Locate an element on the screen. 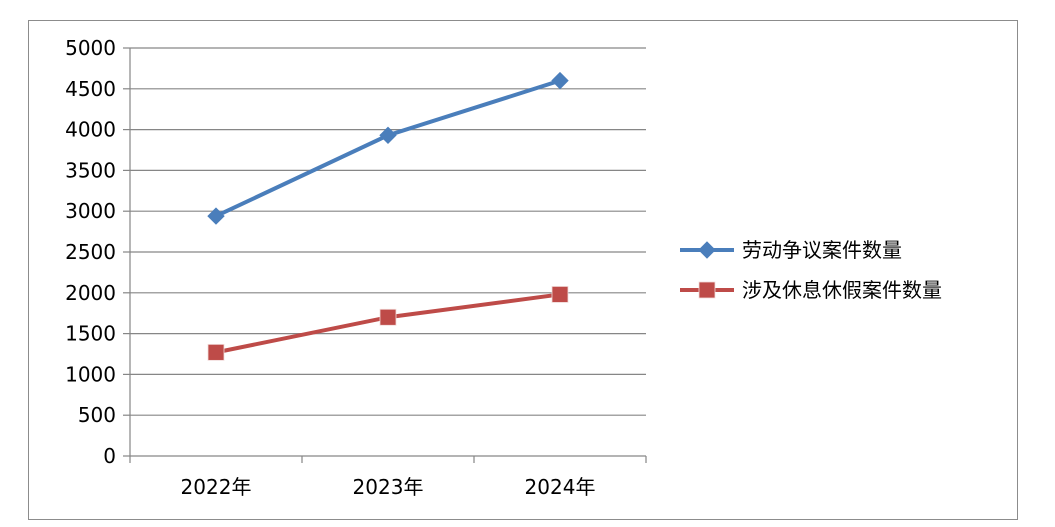 The height and width of the screenshot is (527, 1055). y-tick-label: 4000 is located at coordinates (90, 130).